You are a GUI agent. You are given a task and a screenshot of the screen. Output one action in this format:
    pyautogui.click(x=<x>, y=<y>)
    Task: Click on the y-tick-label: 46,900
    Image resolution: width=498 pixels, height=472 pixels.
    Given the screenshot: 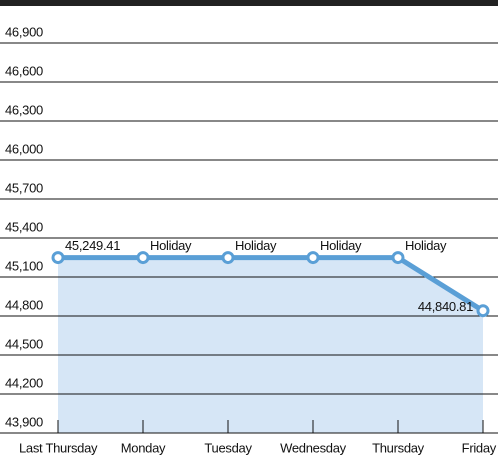 What is the action you would take?
    pyautogui.click(x=24, y=31)
    